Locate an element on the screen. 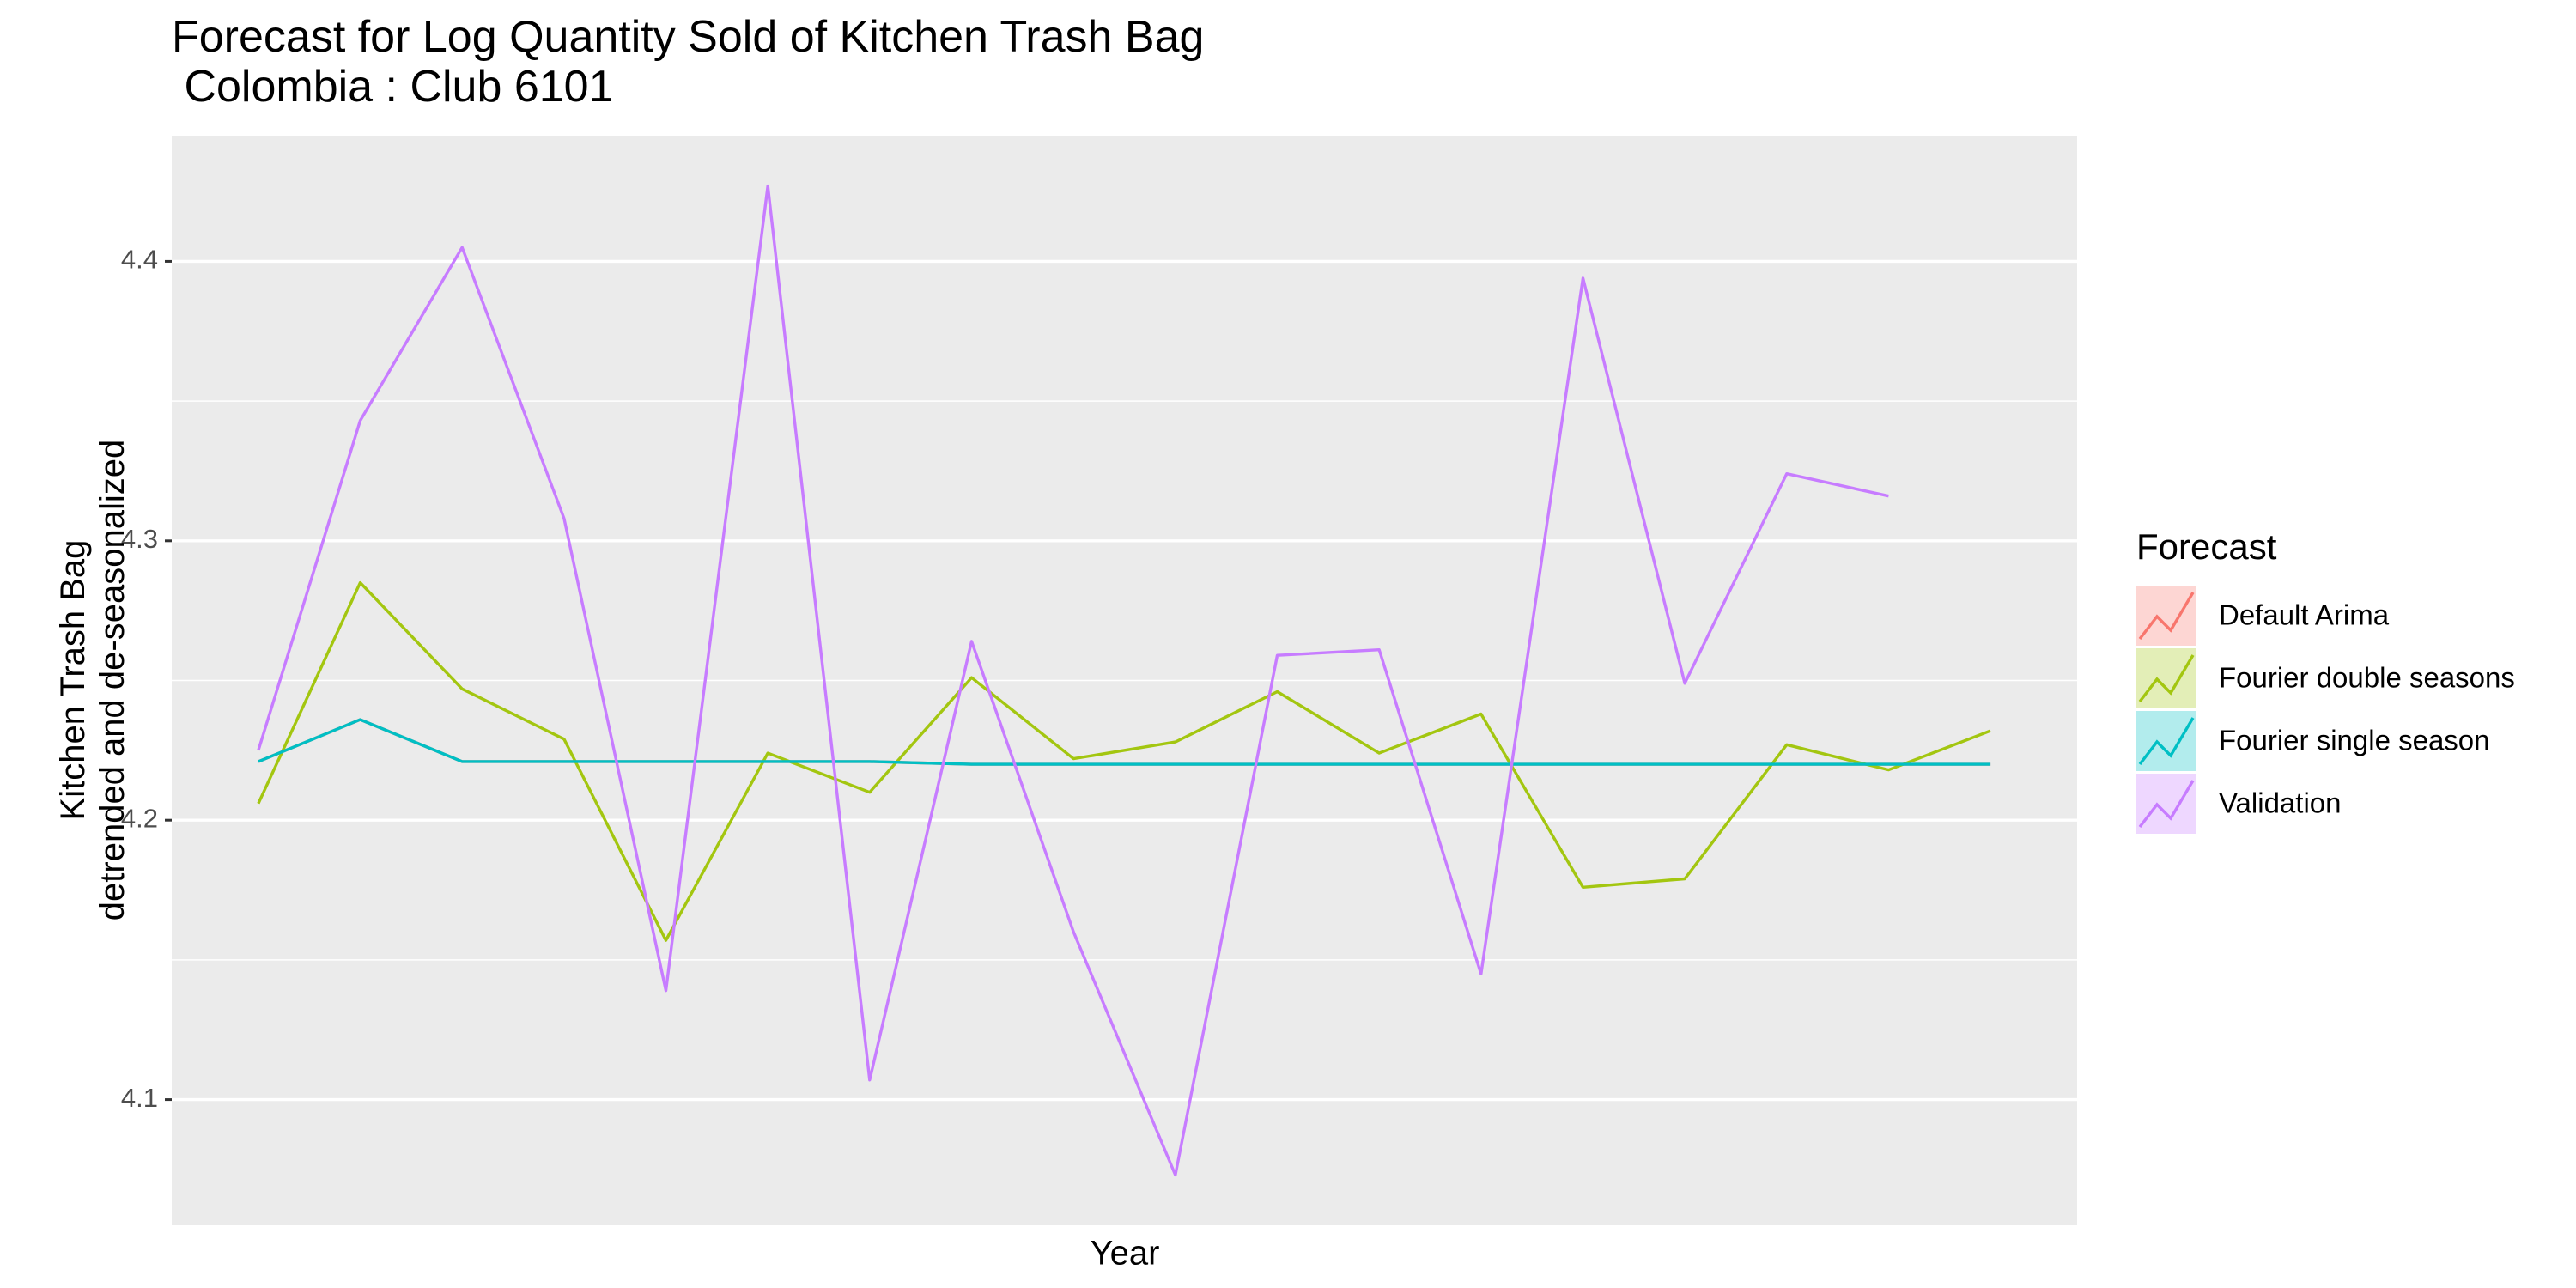 This screenshot has height=1288, width=2576. x-axis-label: Year is located at coordinates (1125, 1254).